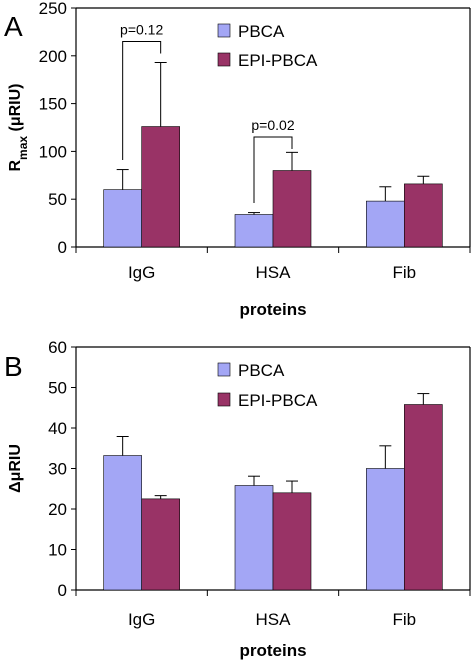 The height and width of the screenshot is (663, 474). Describe the element at coordinates (57, 550) in the screenshot. I see `y-tick-label: 10` at that location.